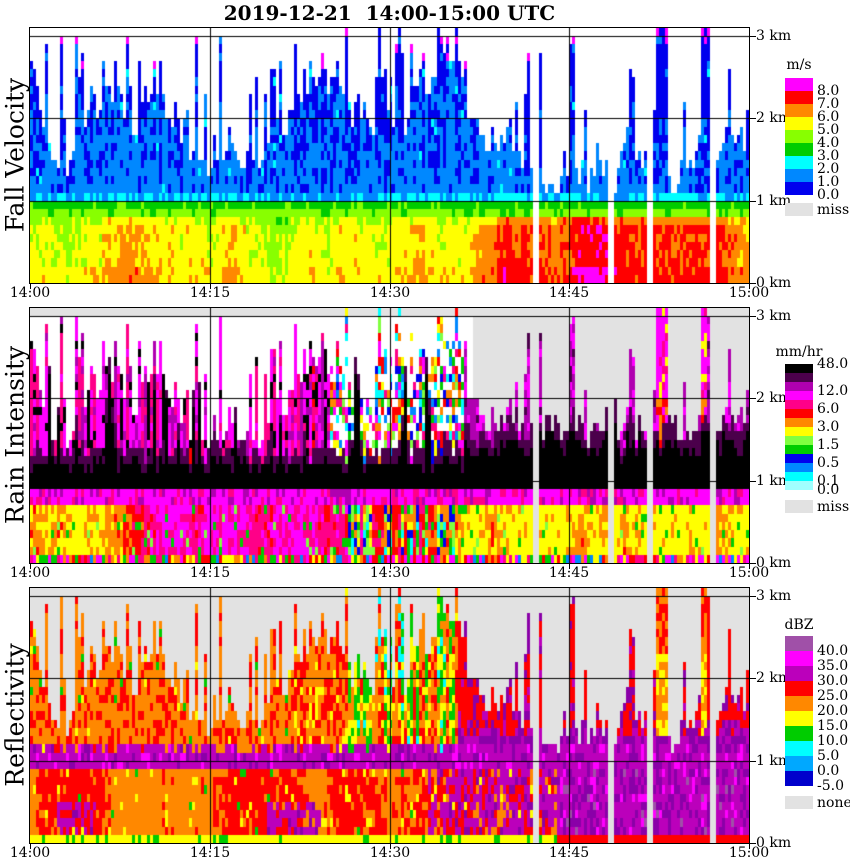  What do you see at coordinates (833, 711) in the screenshot?
I see `colorbar-tick-label: 20.0` at bounding box center [833, 711].